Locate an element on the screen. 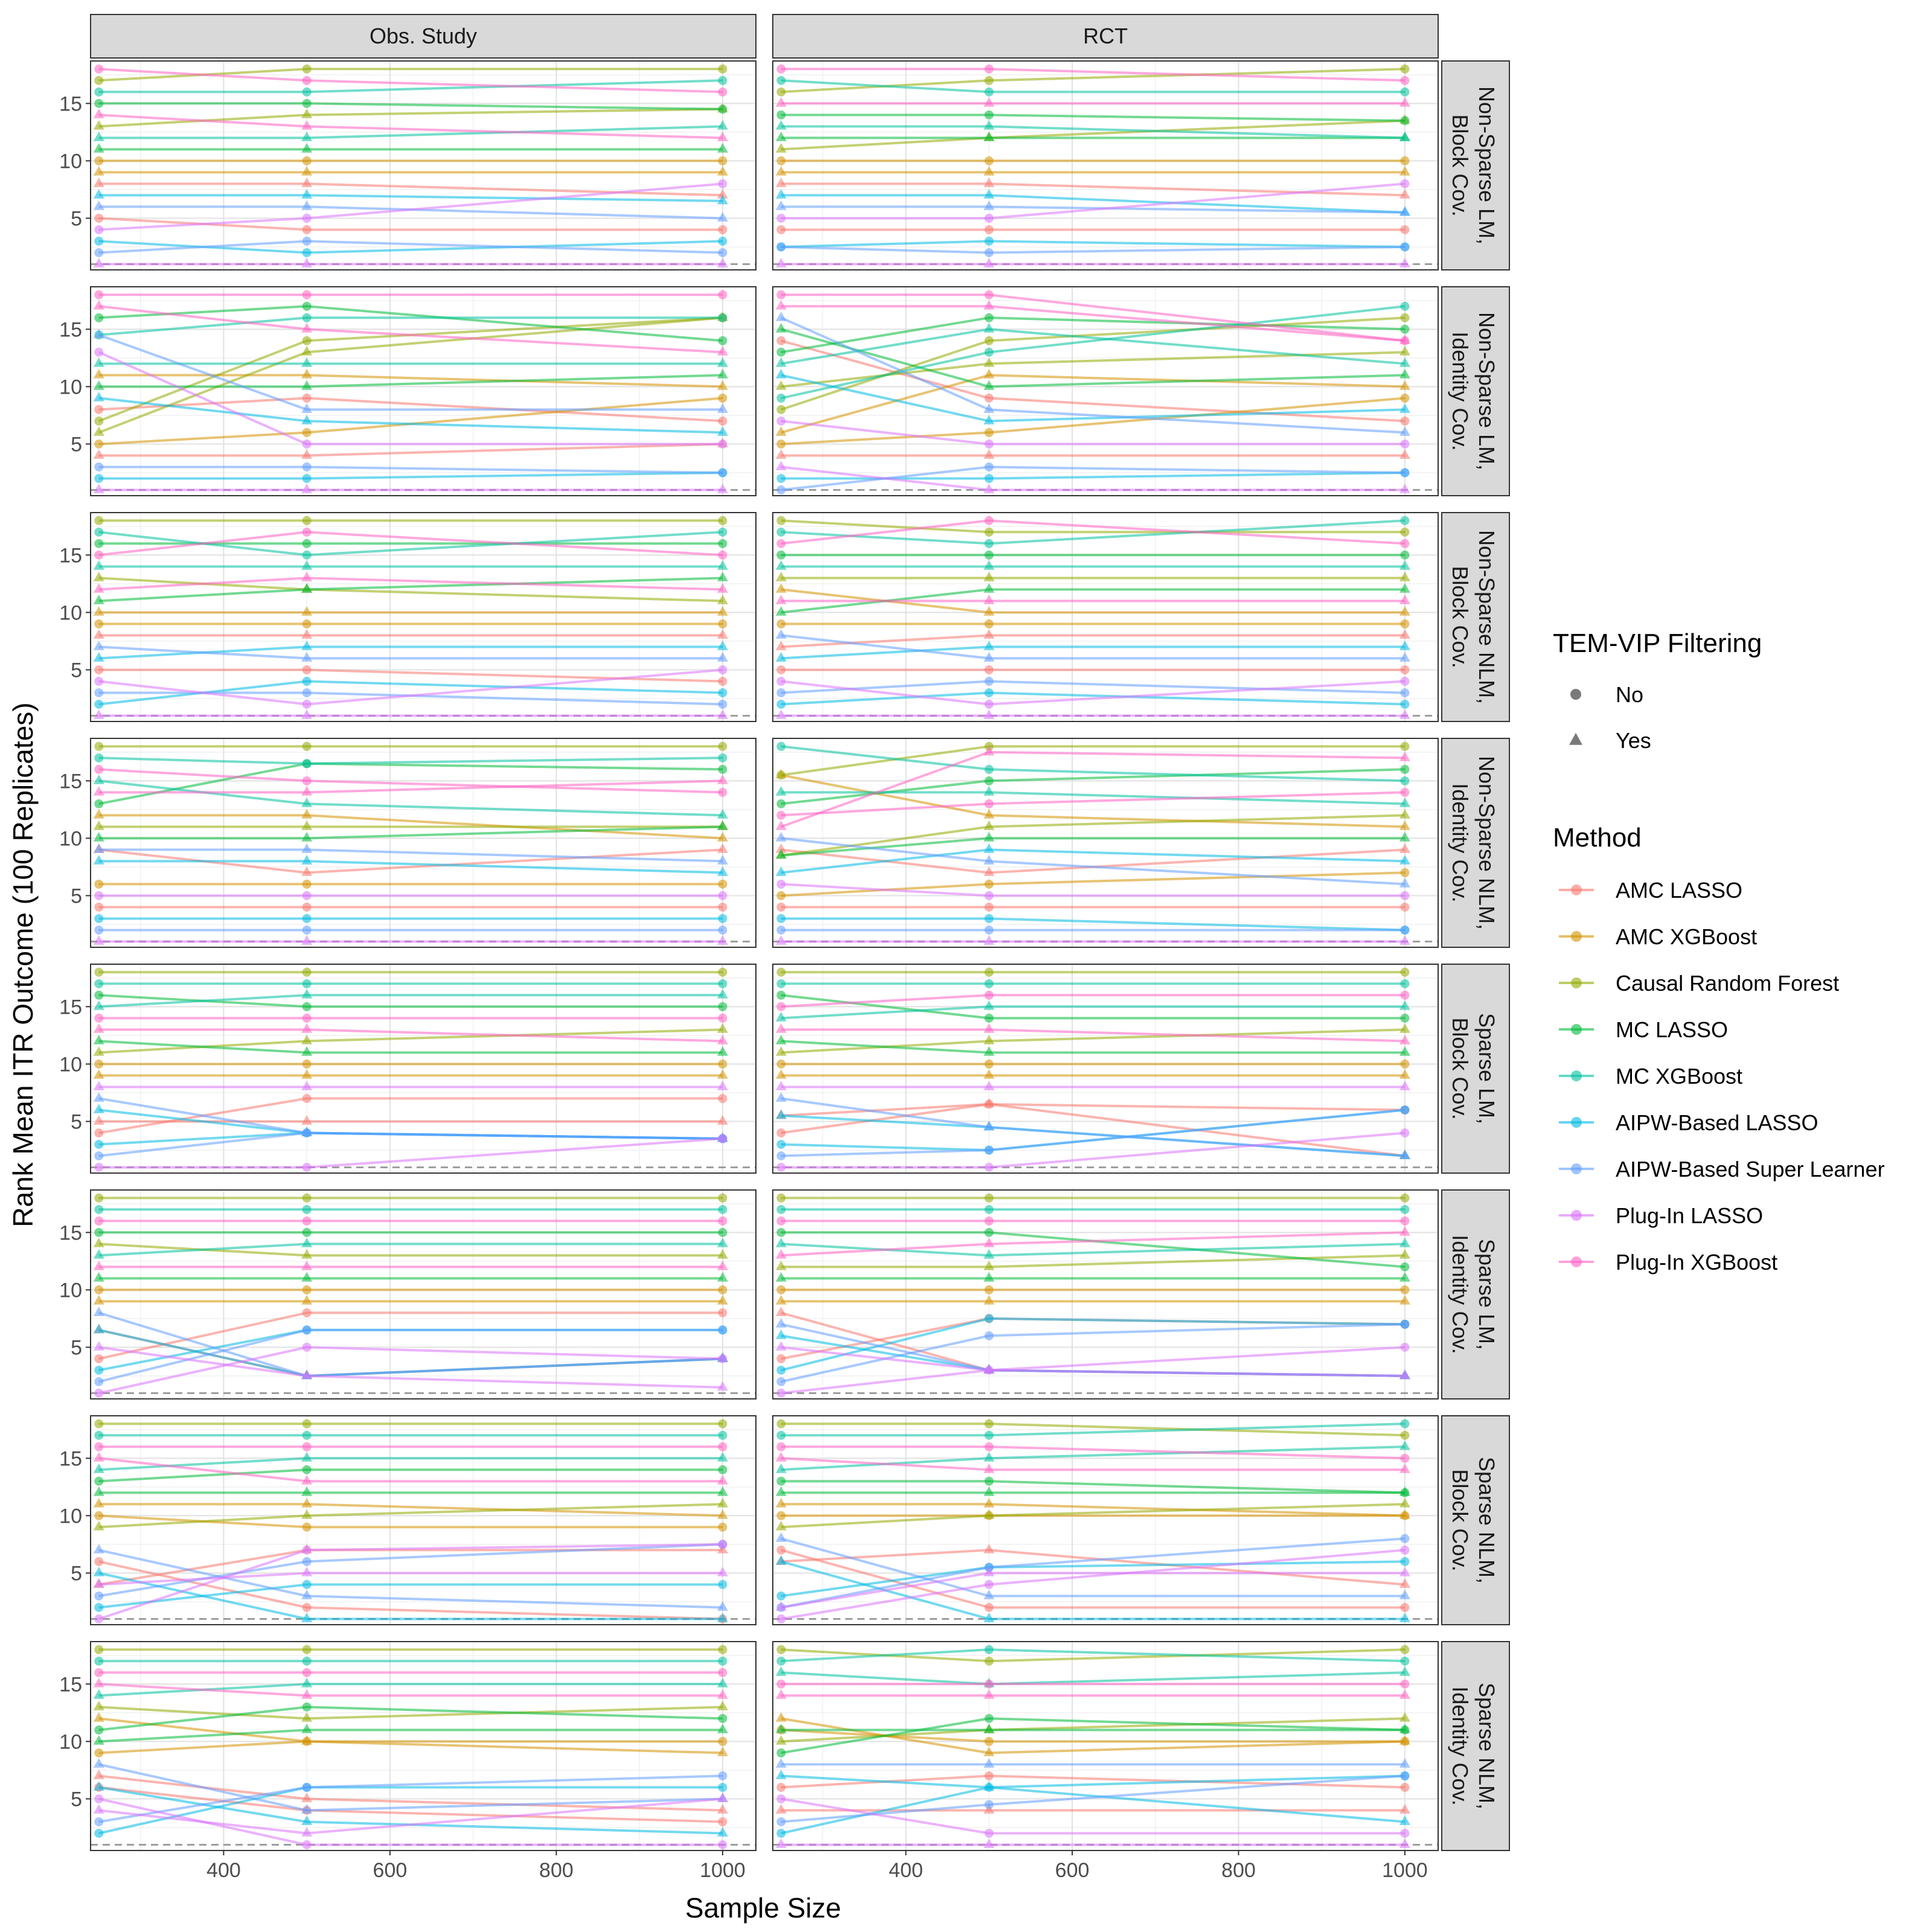 This screenshot has height=1932, width=1932. x-tick-label: 1000 is located at coordinates (1405, 1870).